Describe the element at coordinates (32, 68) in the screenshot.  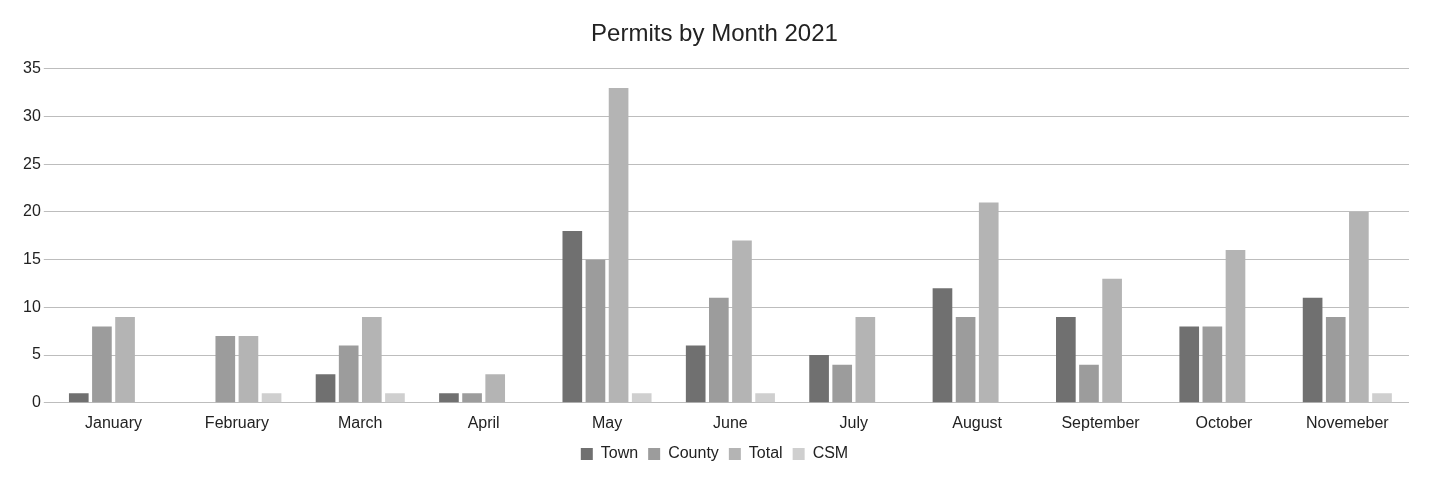
I see `y-tick-label: 35` at that location.